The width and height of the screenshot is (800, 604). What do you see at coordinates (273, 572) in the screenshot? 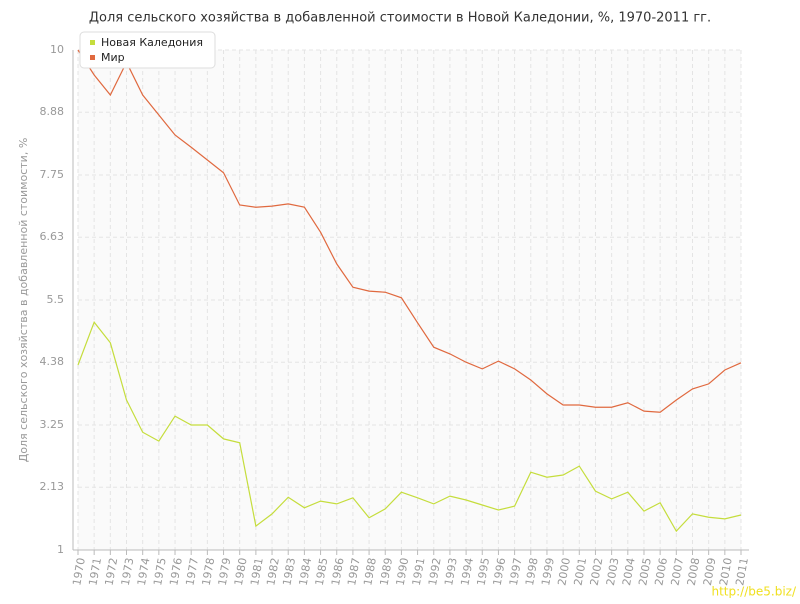
I see `x-tick-label: 1982` at bounding box center [273, 572].